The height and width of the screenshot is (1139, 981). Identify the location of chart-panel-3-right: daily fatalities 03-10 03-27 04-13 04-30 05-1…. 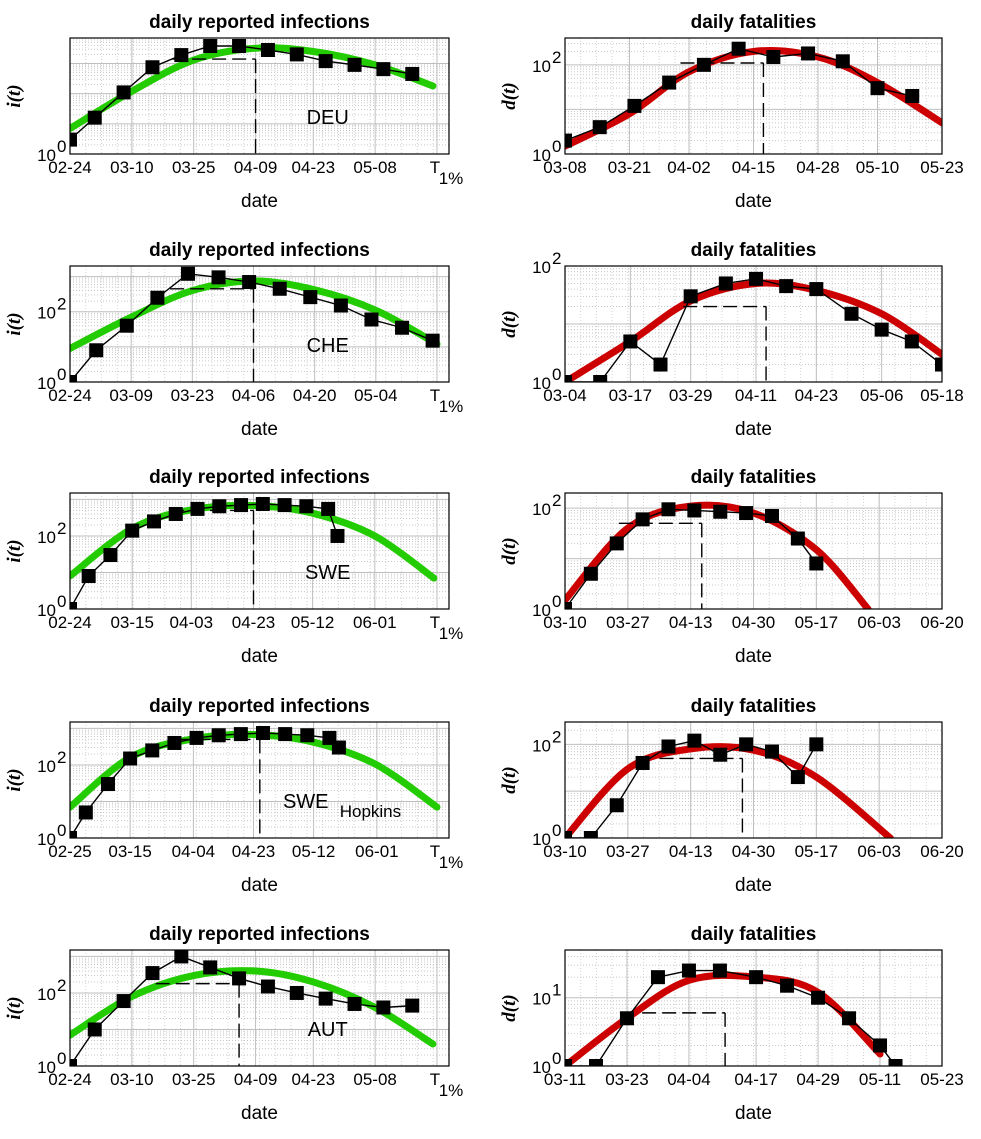
(731, 796).